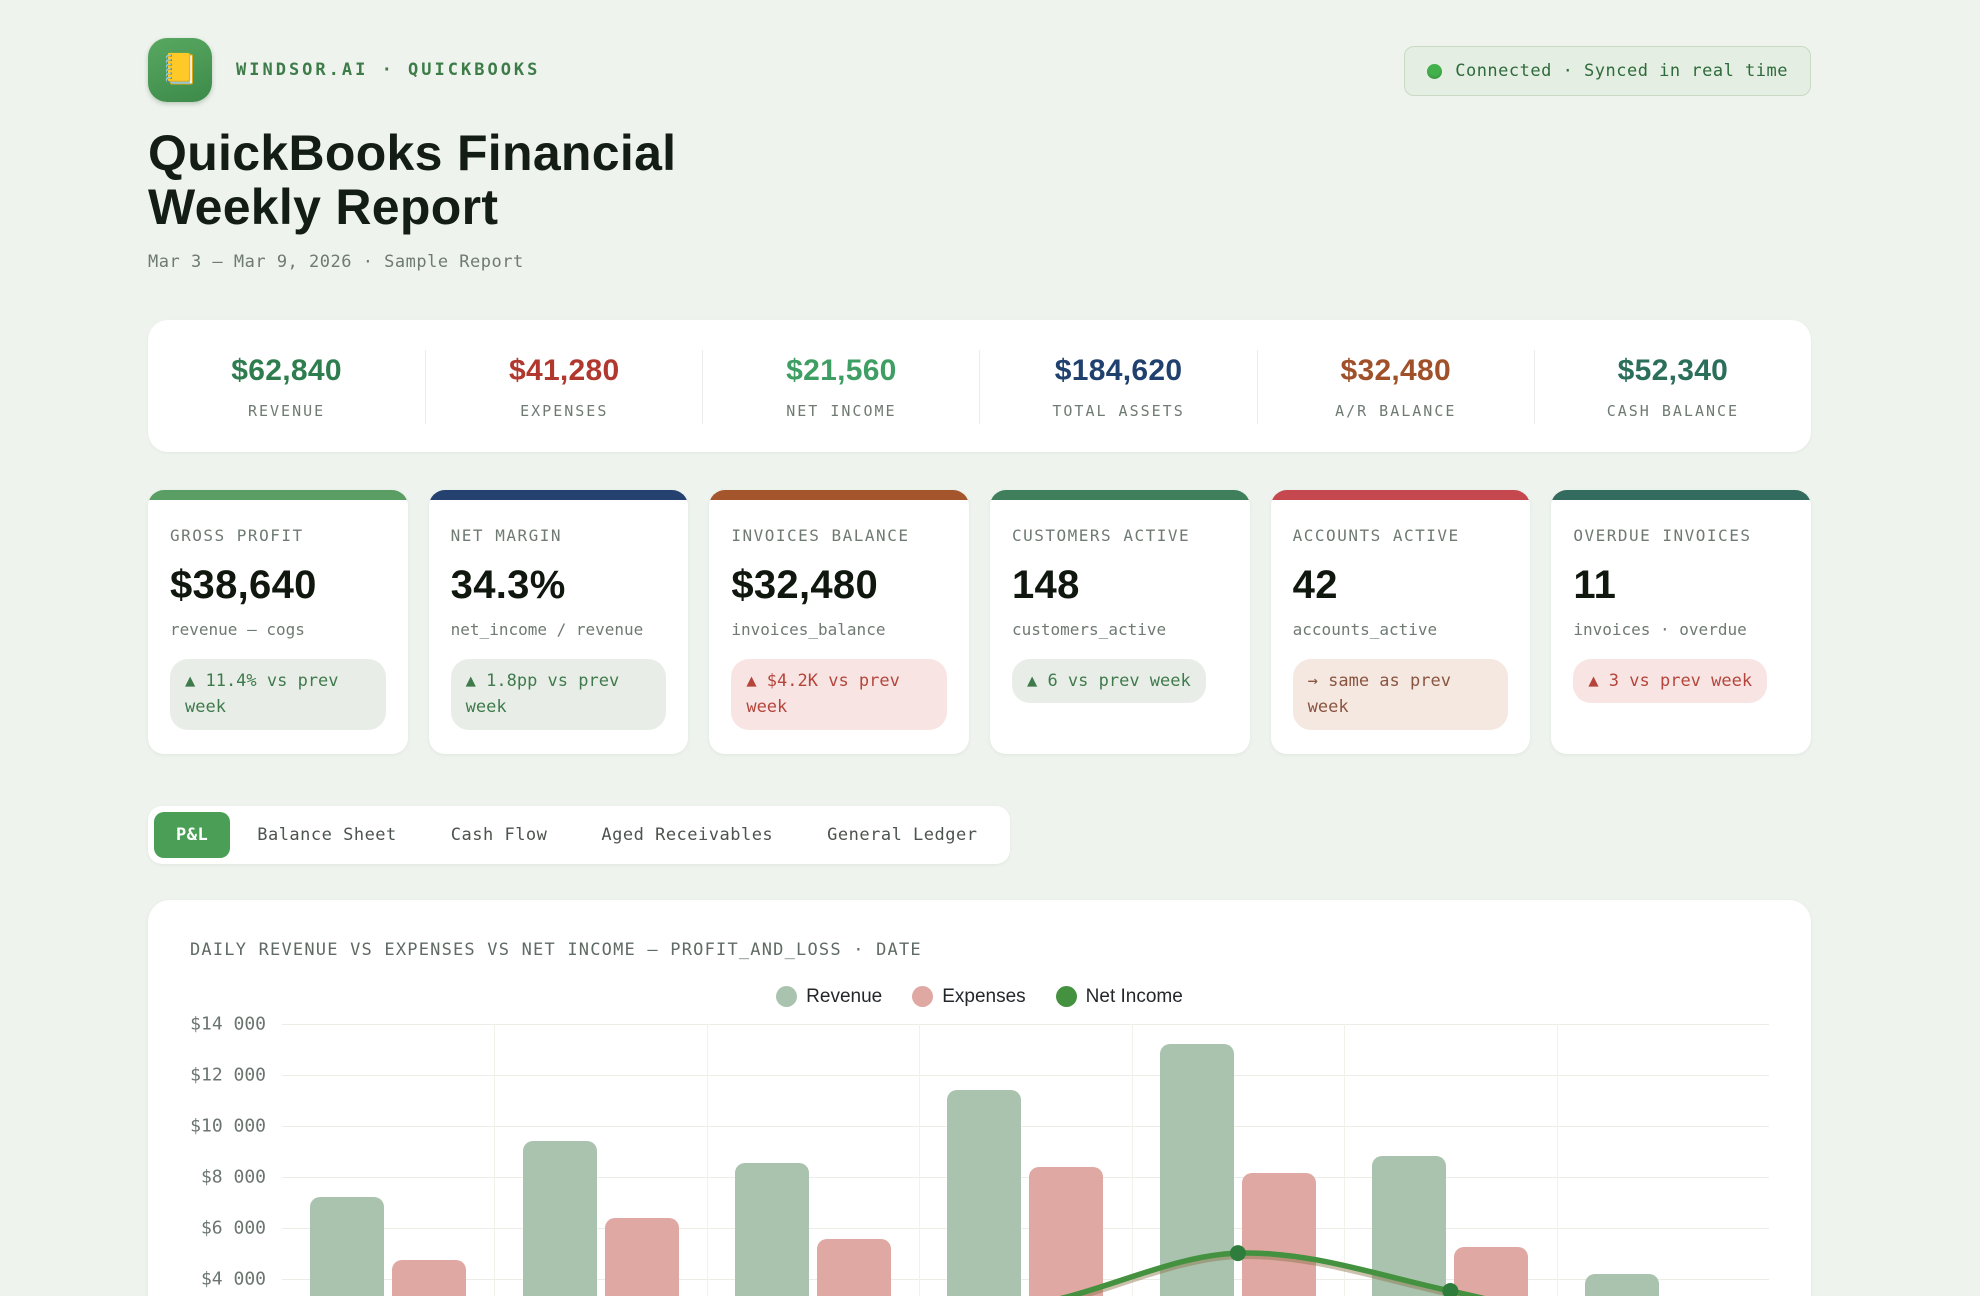 This screenshot has height=1296, width=1980. What do you see at coordinates (1435, 71) in the screenshot?
I see `connected-dot-icon` at bounding box center [1435, 71].